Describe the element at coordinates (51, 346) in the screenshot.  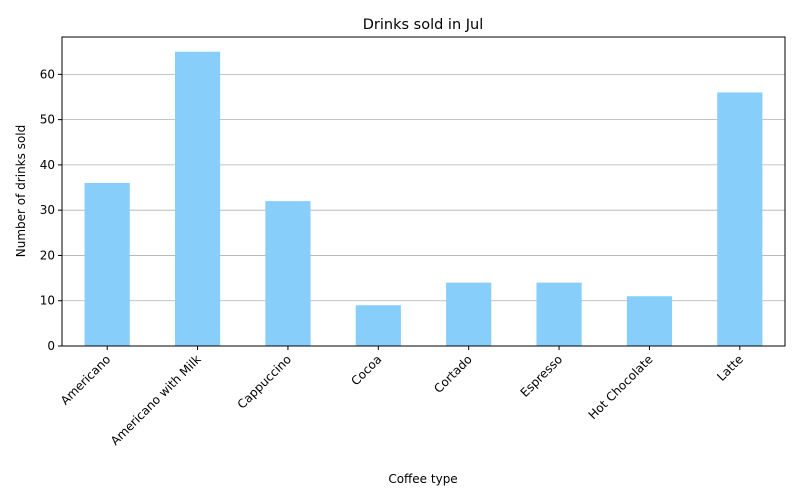
I see `y-tick-label: 0` at that location.